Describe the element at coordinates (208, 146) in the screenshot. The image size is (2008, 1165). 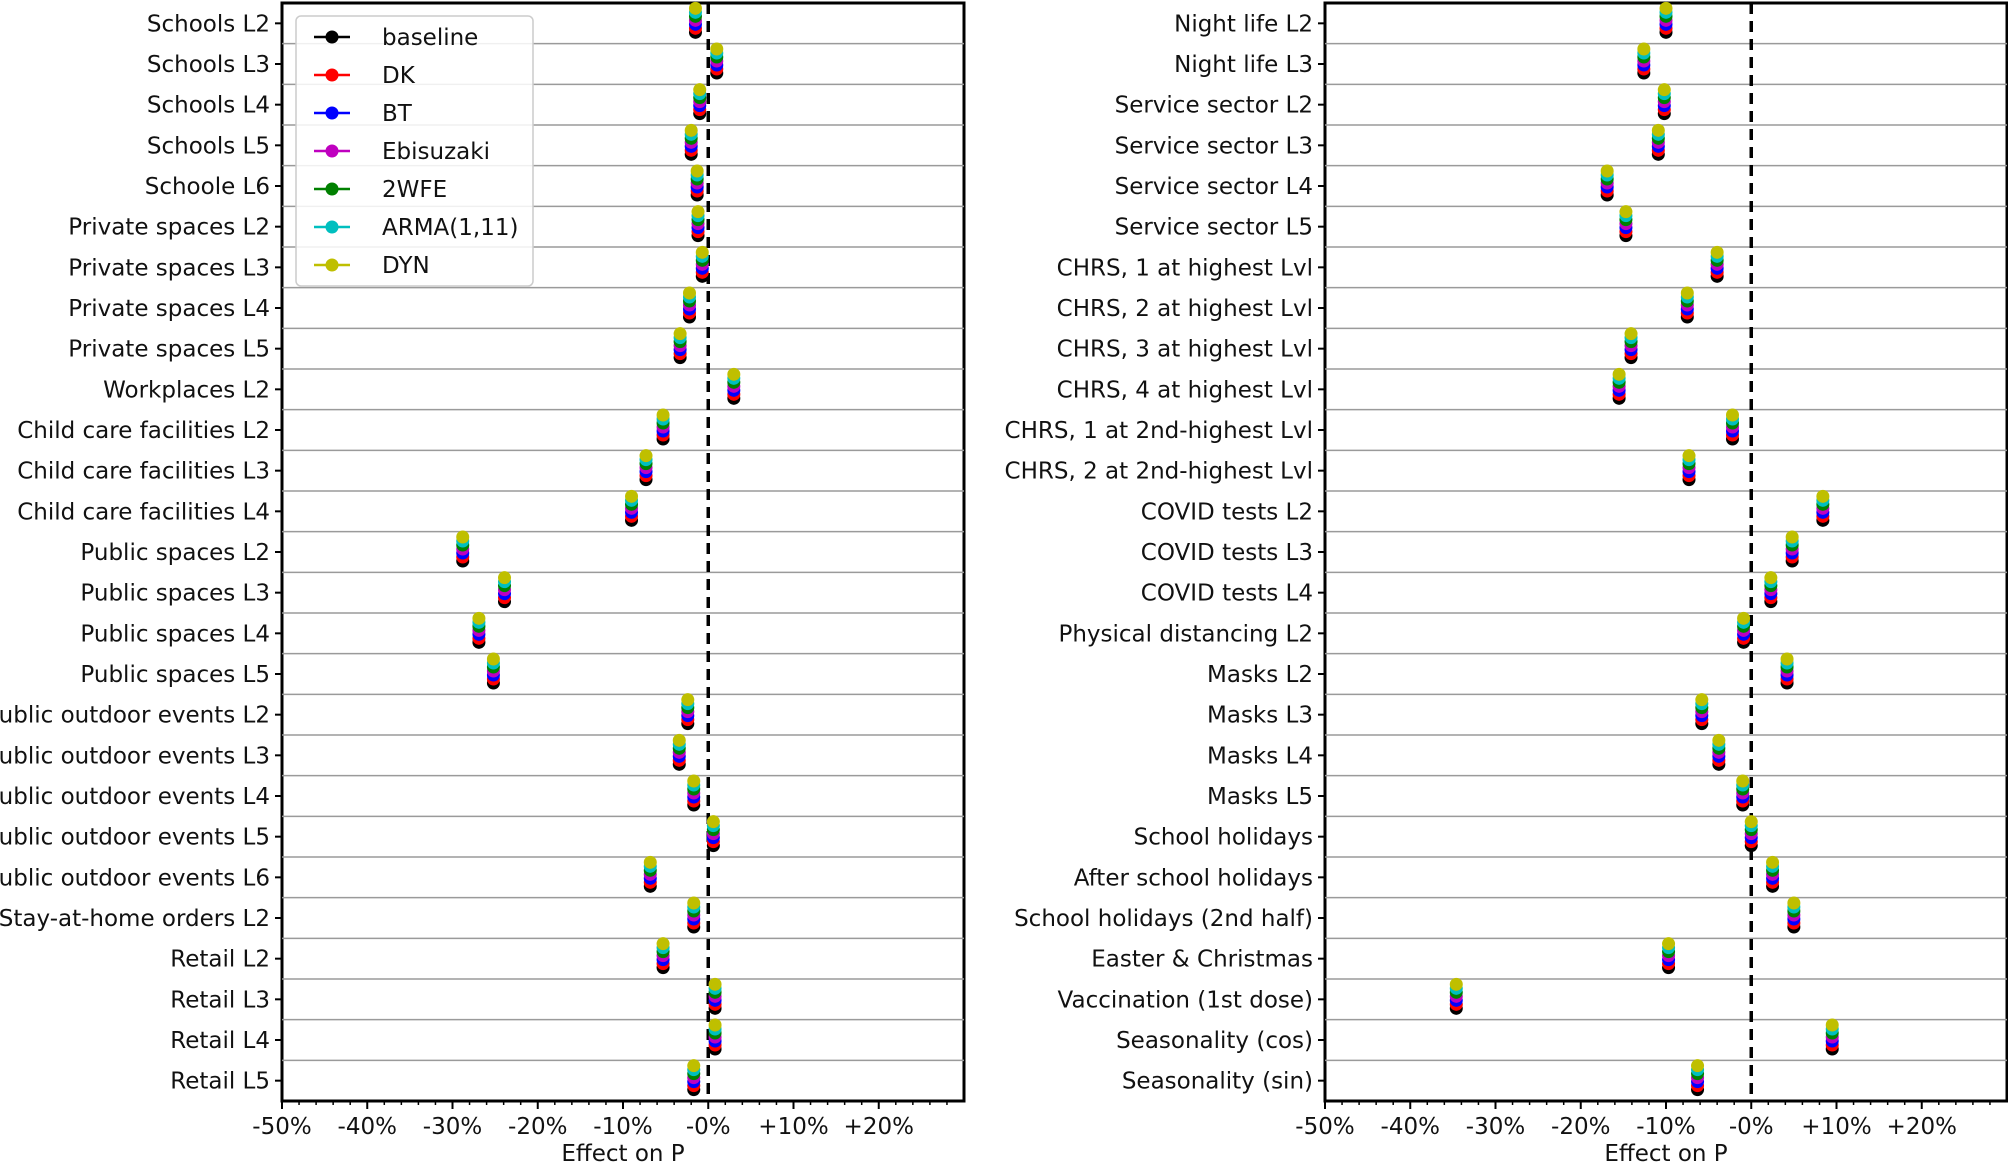
I see `category-label: Schools L5` at that location.